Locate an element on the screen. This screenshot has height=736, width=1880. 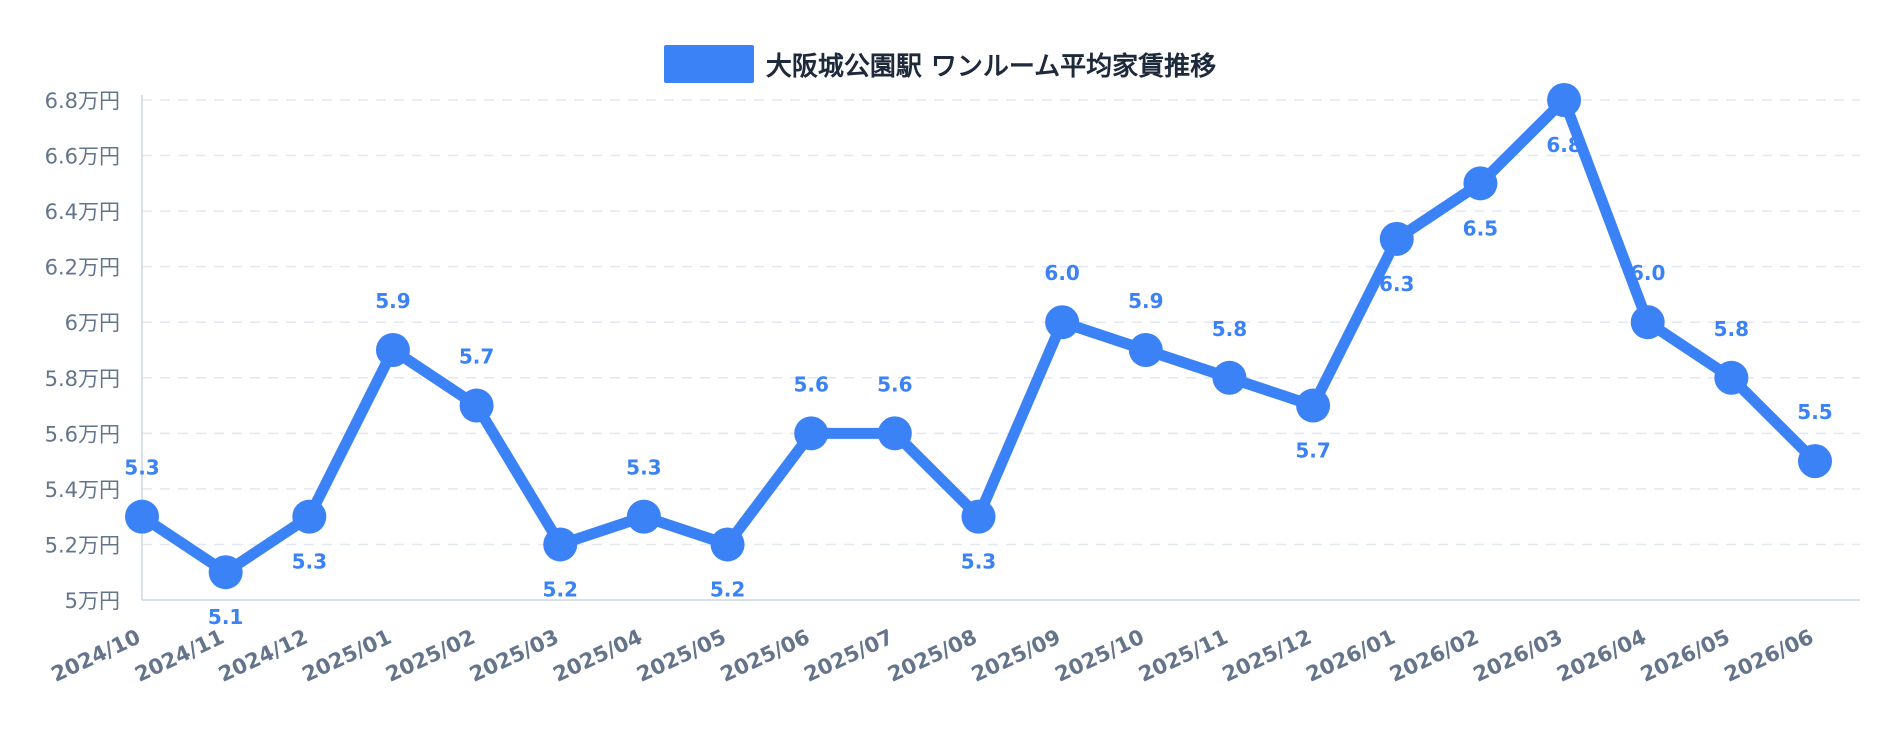
y-tick-label: 5.2万円 is located at coordinates (82, 545).